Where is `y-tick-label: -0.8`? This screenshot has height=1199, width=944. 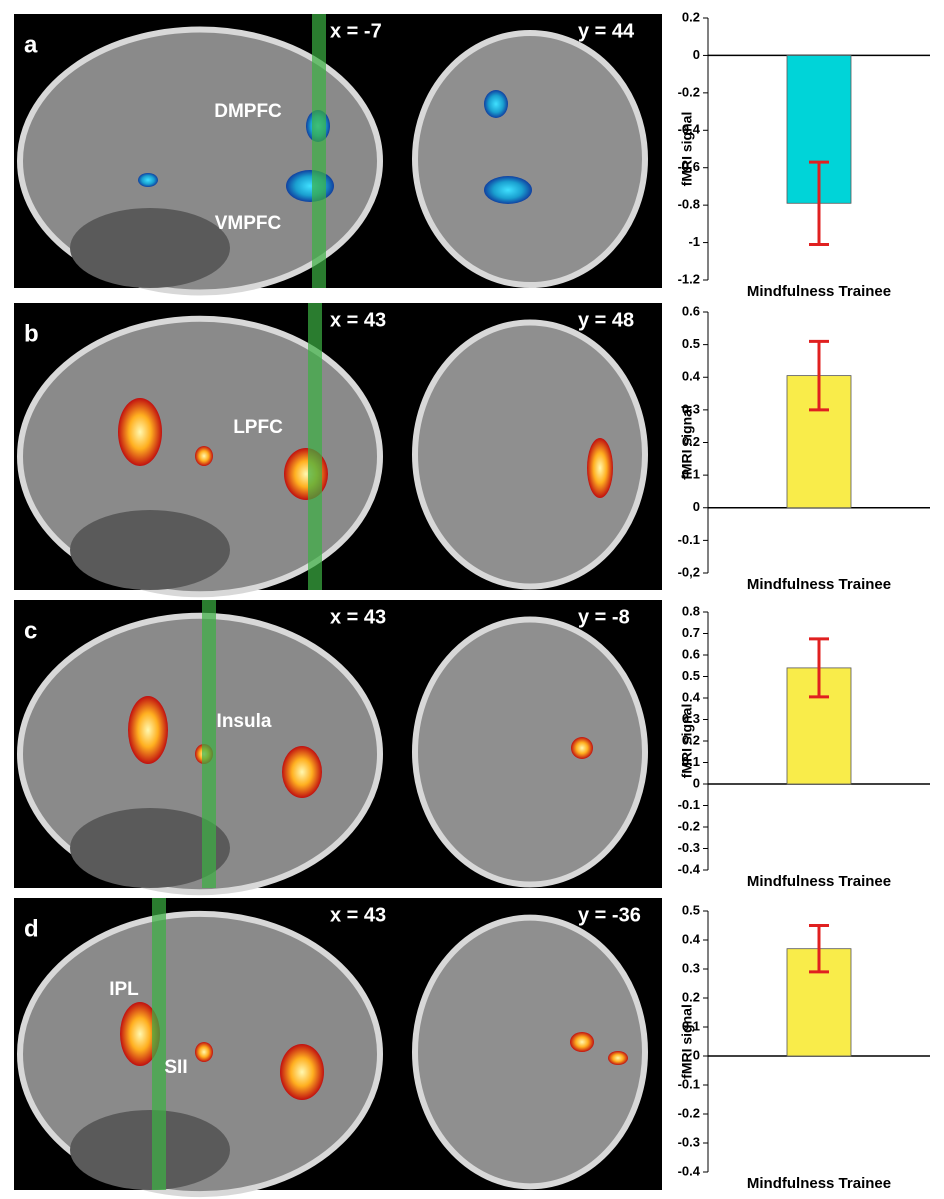 y-tick-label: -0.8 is located at coordinates (689, 204).